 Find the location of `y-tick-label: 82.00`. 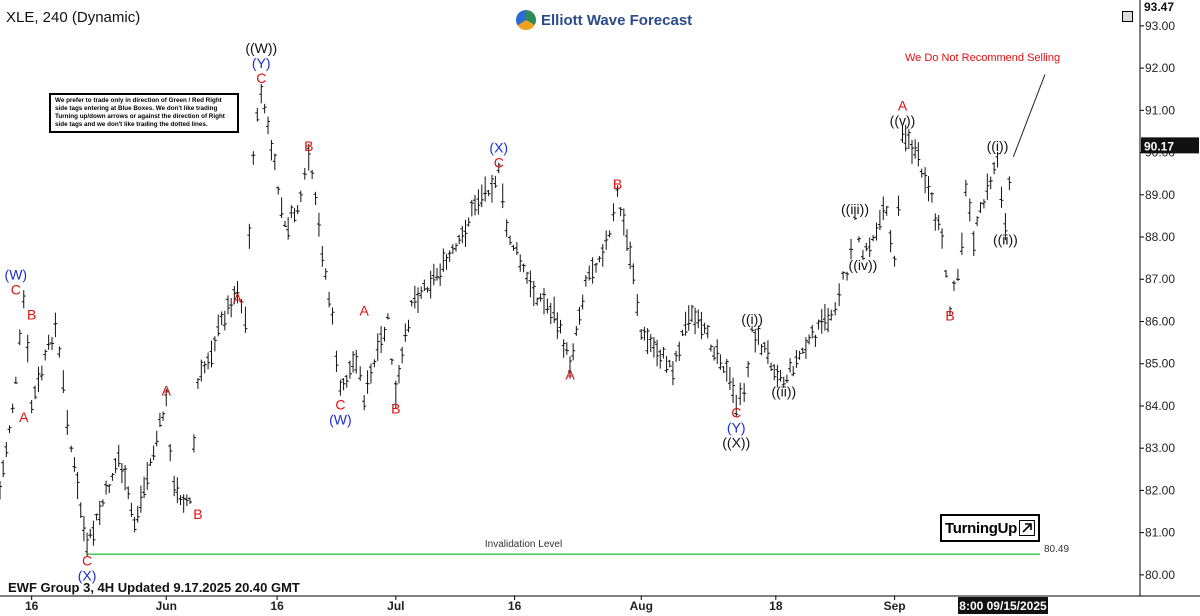

y-tick-label: 82.00 is located at coordinates (1160, 490).